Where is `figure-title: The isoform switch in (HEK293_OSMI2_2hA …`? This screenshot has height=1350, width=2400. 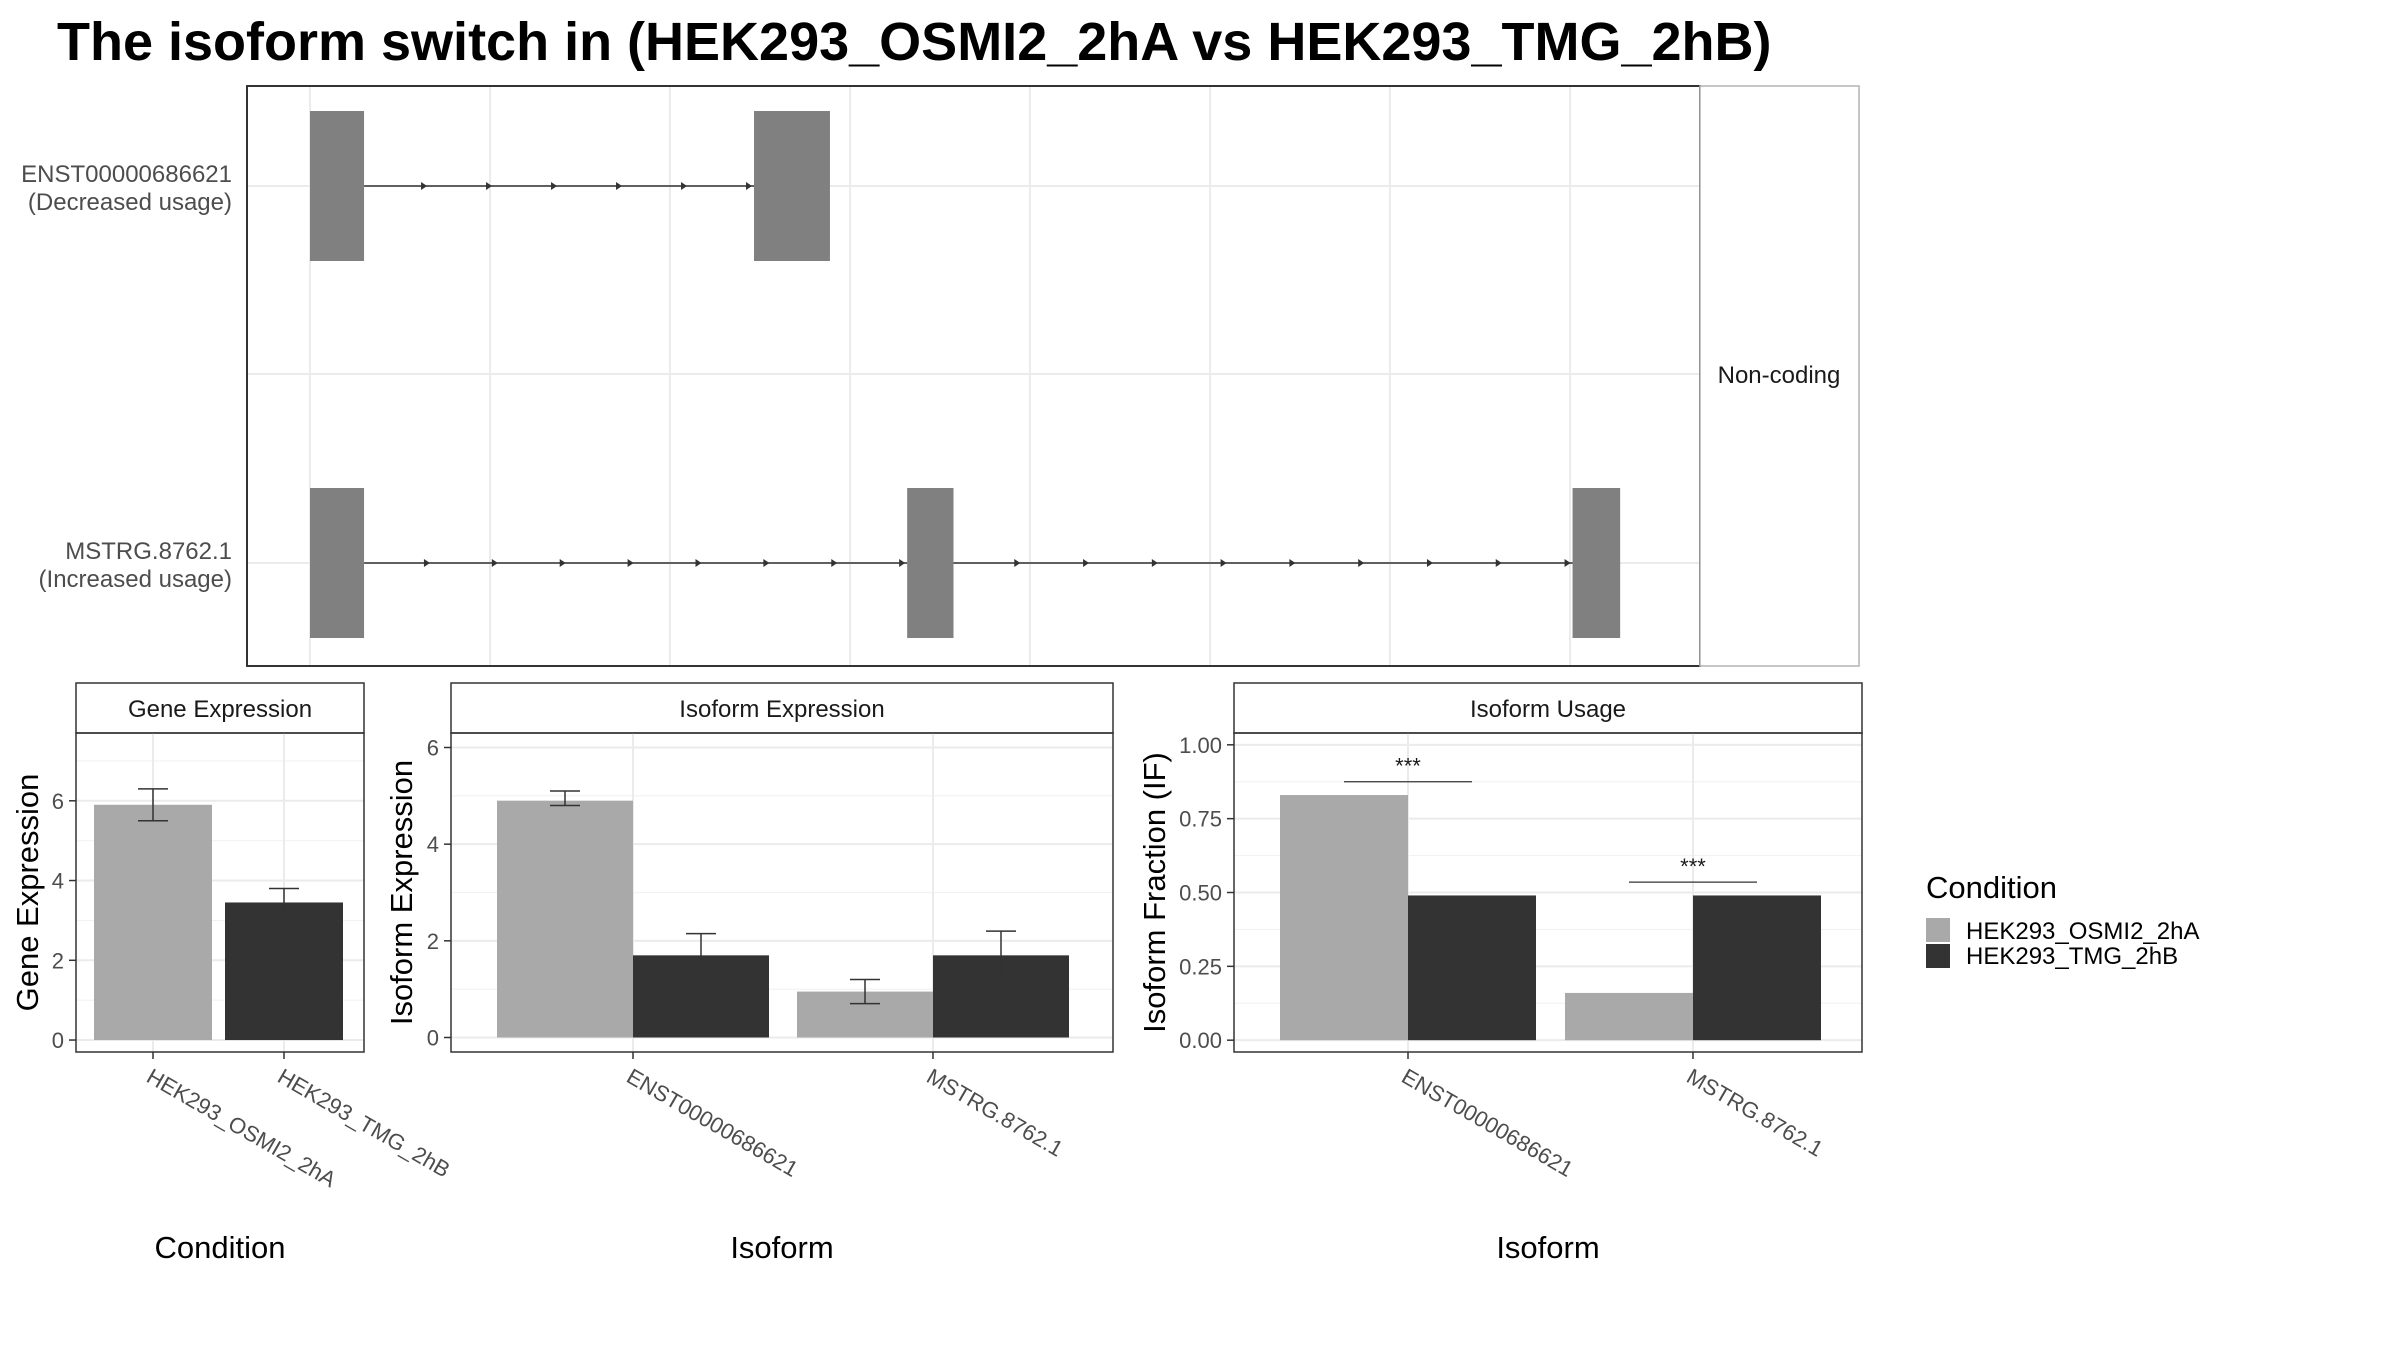
figure-title: The isoform switch in (HEK293_OSMI2_2hA … is located at coordinates (914, 42).